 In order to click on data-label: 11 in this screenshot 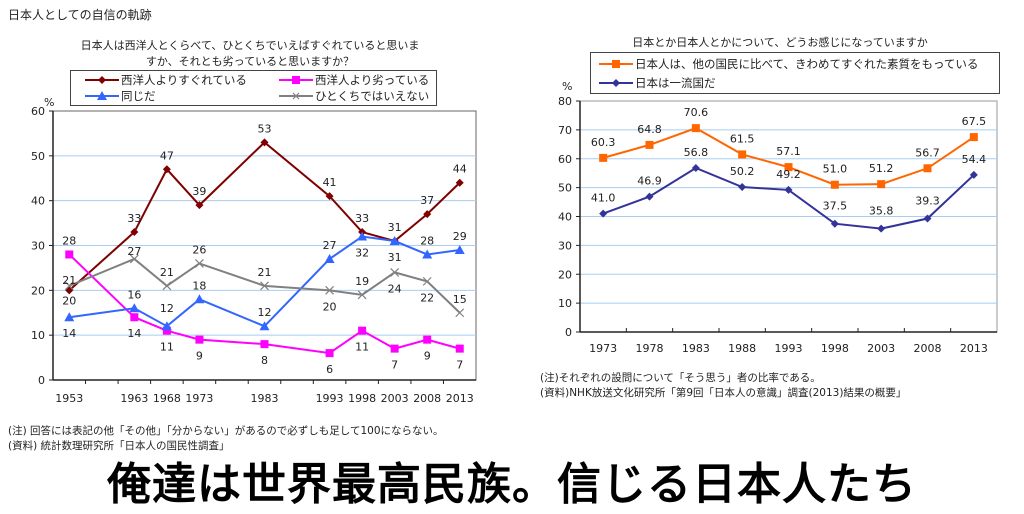, I will do `click(167, 347)`.